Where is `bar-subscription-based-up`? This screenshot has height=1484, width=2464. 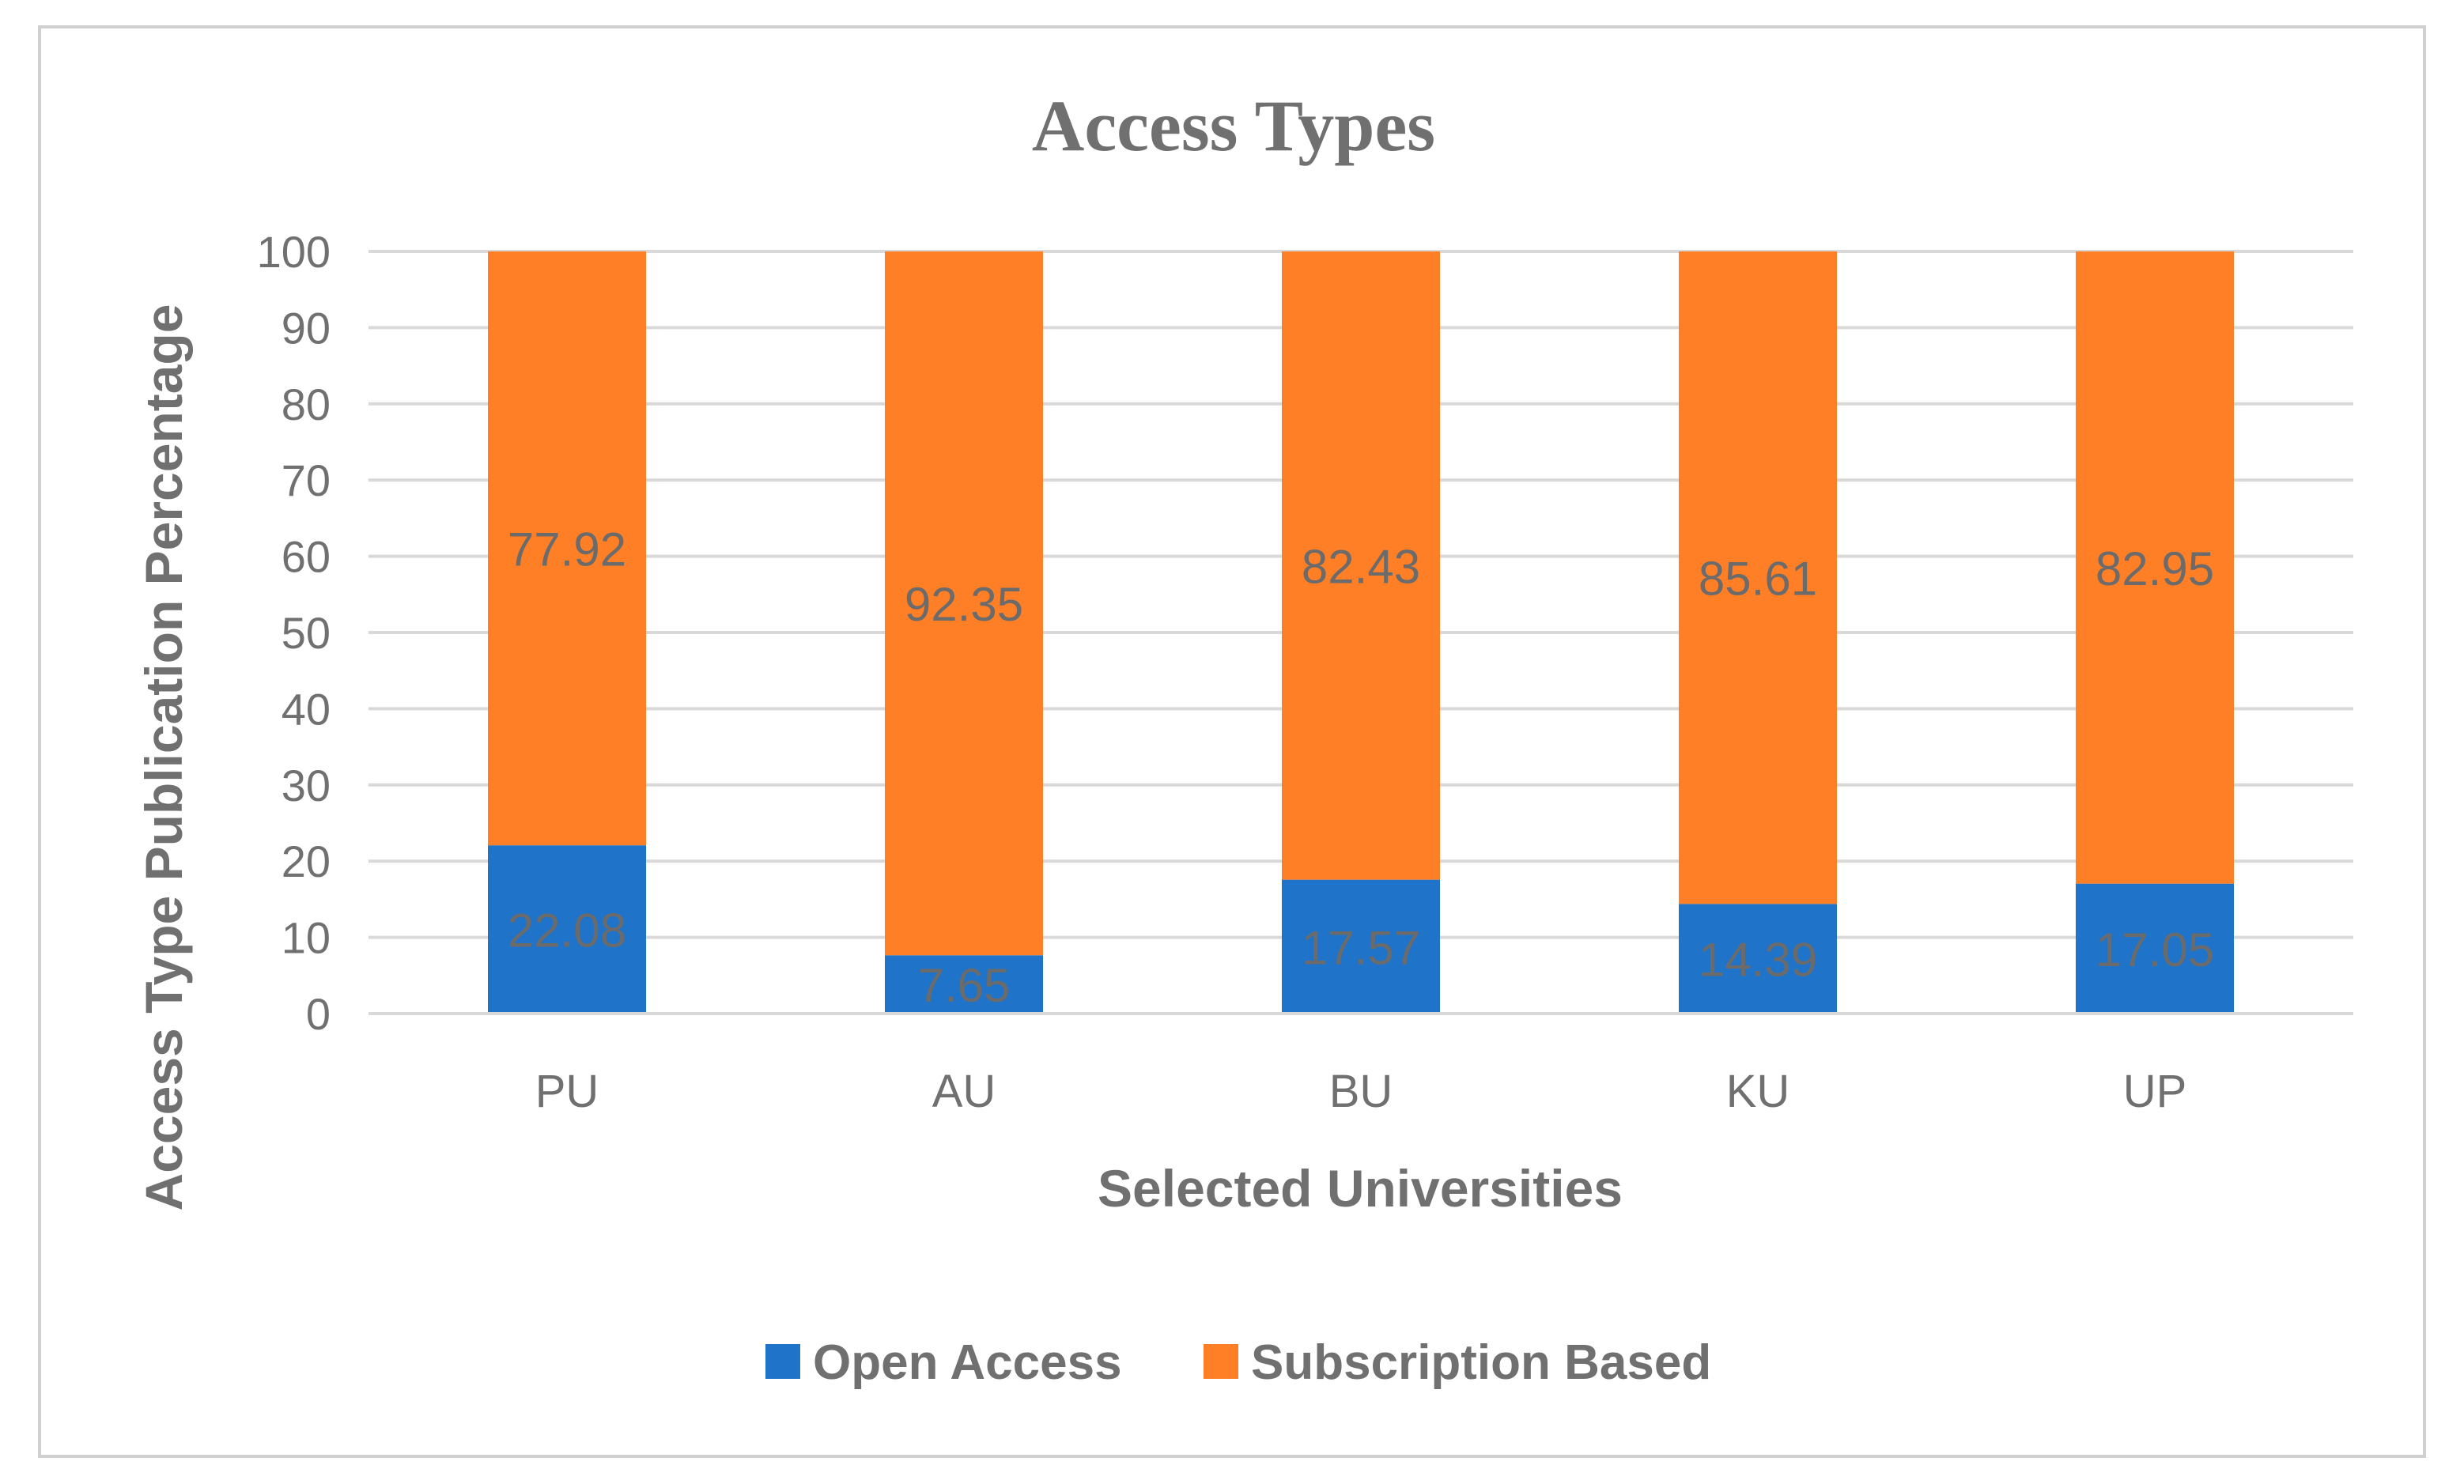 bar-subscription-based-up is located at coordinates (2155, 567).